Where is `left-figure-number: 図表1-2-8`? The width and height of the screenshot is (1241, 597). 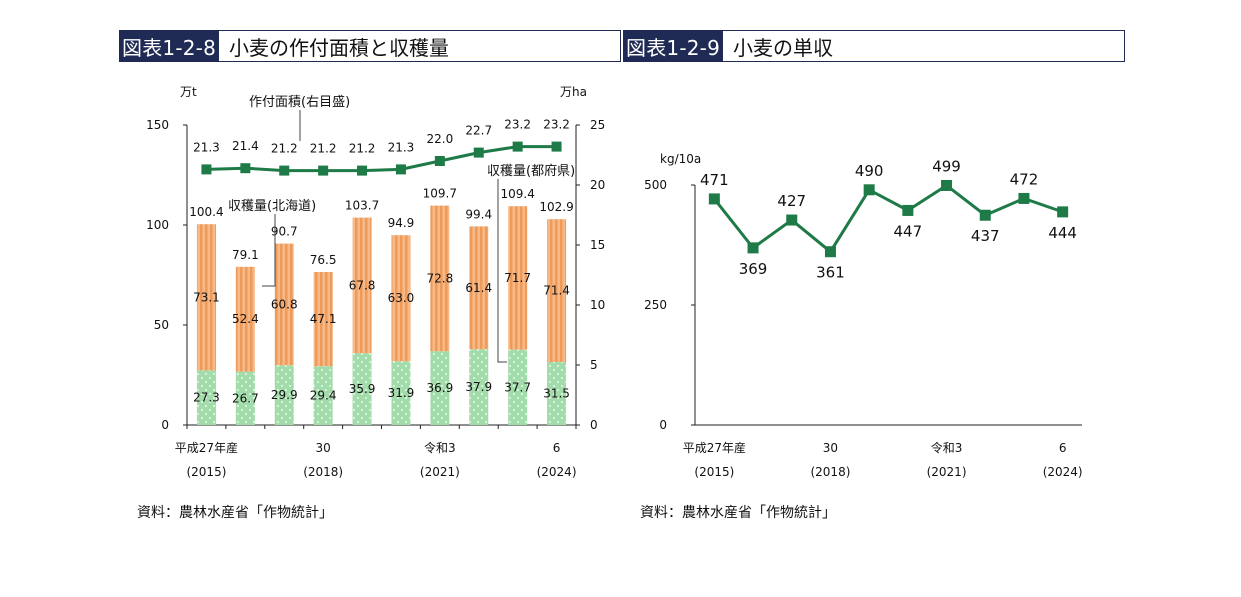
left-figure-number: 図表1-2-8 is located at coordinates (170, 46).